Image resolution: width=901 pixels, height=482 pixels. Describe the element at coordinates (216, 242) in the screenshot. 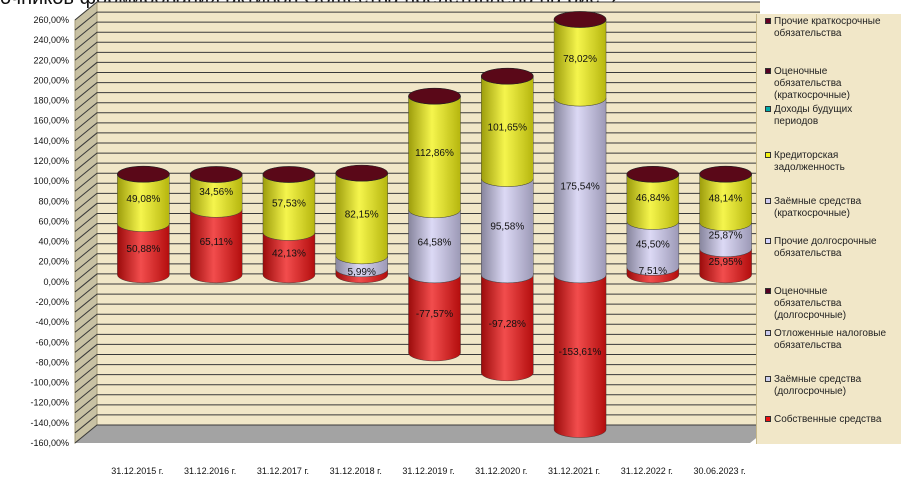

I see `data-label: 65,11%` at that location.